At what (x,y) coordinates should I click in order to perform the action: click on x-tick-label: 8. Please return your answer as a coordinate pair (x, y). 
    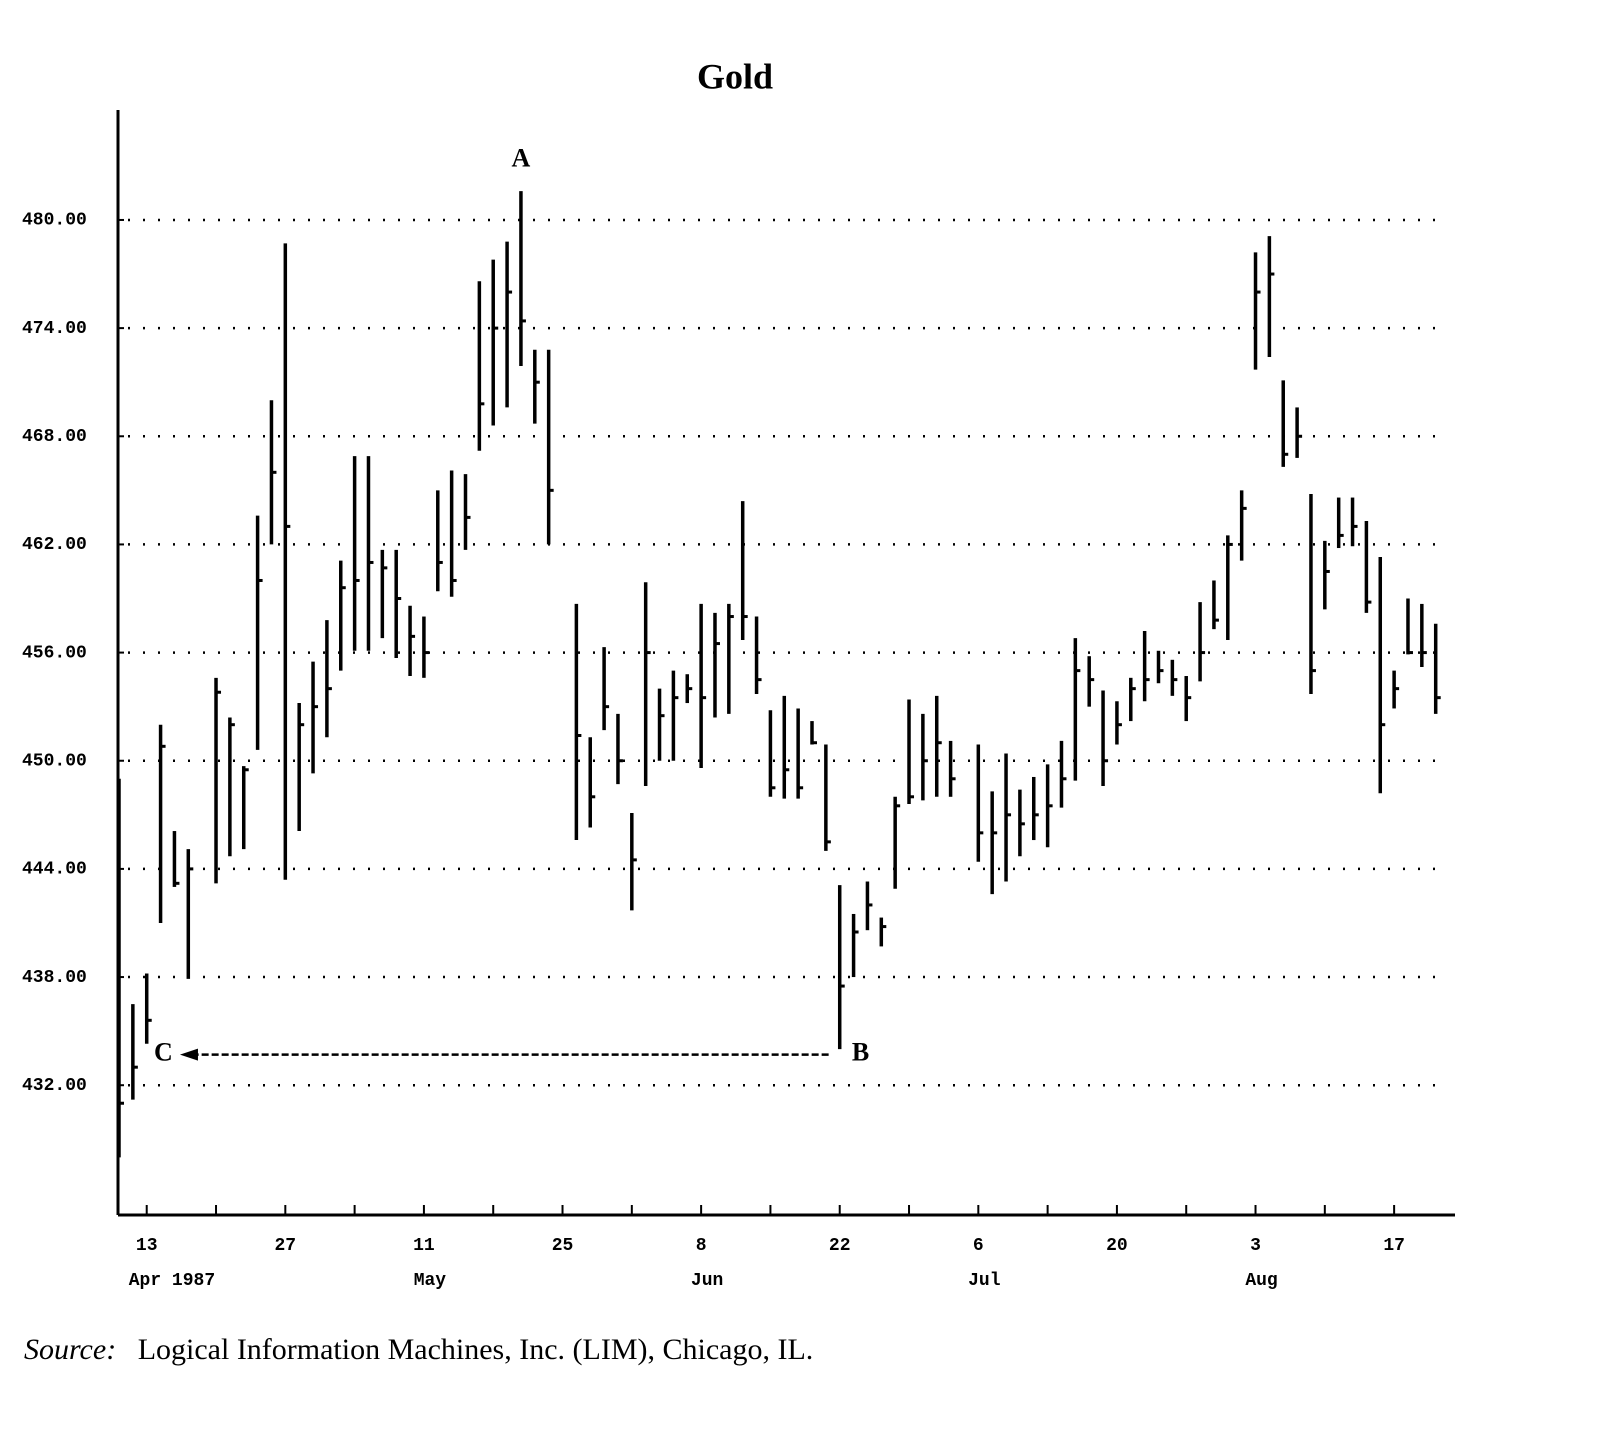
    Looking at the image, I should click on (701, 1246).